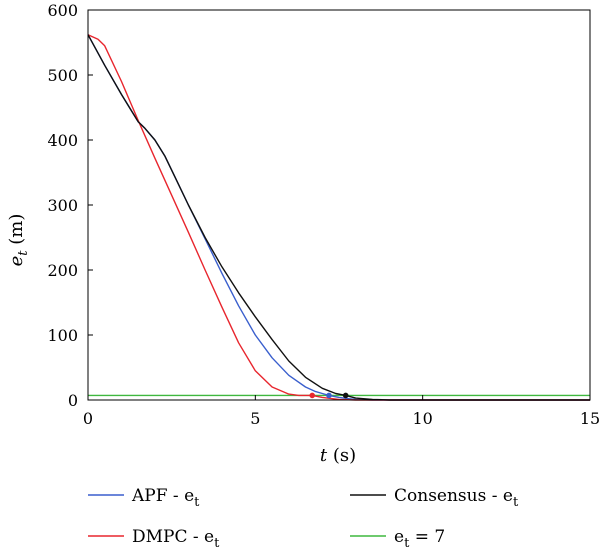 This screenshot has width=600, height=554. What do you see at coordinates (62, 10) in the screenshot?
I see `y-tick-label: 600` at bounding box center [62, 10].